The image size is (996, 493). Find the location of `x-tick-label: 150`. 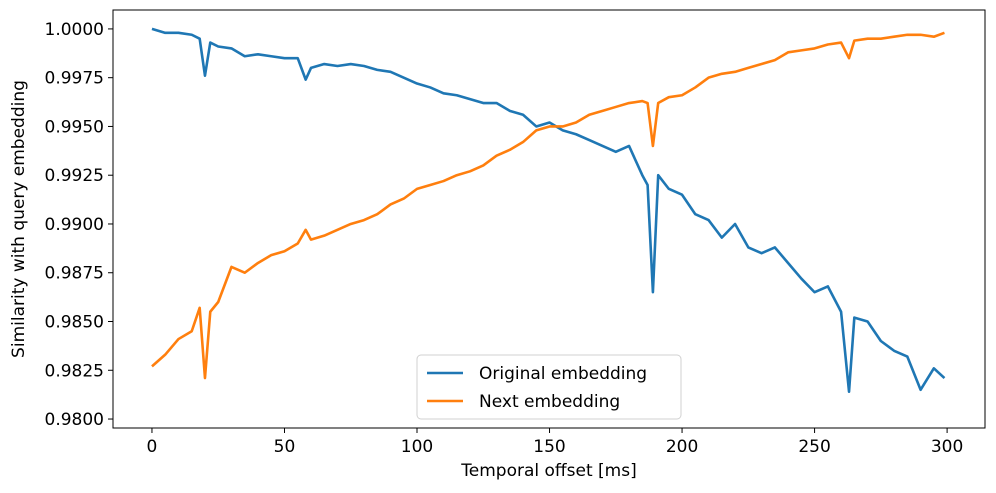

x-tick-label: 150 is located at coordinates (549, 447).